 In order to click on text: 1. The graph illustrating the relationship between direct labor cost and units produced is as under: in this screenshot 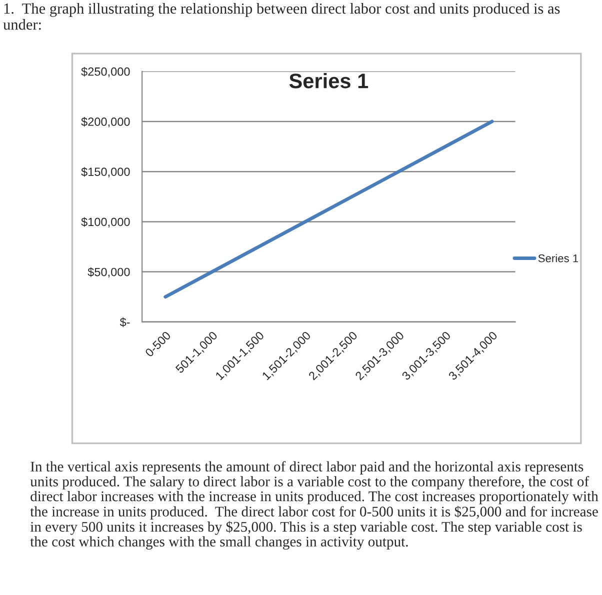, I will do `click(281, 16)`.